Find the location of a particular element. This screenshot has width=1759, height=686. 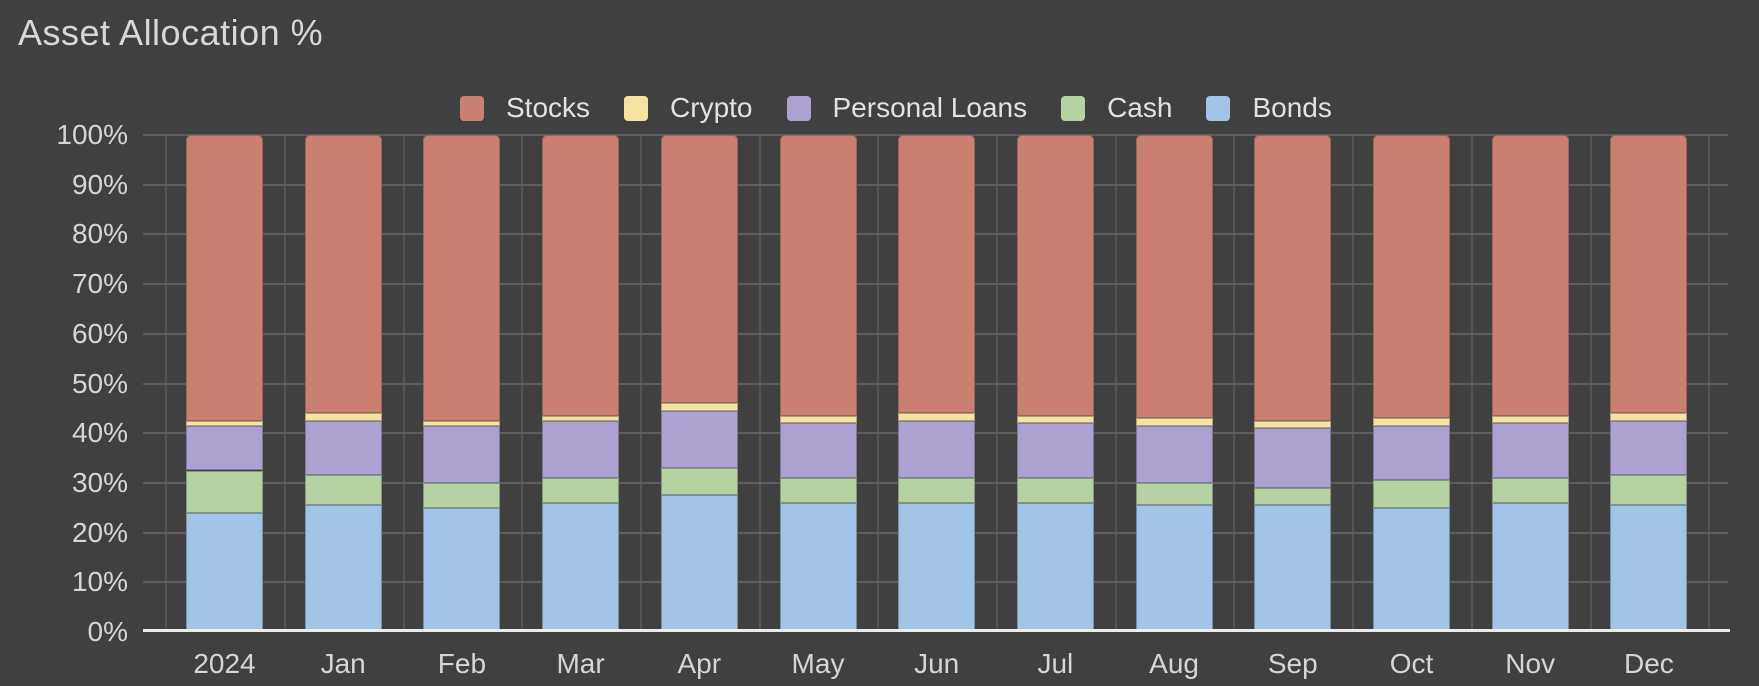

bar-oct is located at coordinates (1411, 383).